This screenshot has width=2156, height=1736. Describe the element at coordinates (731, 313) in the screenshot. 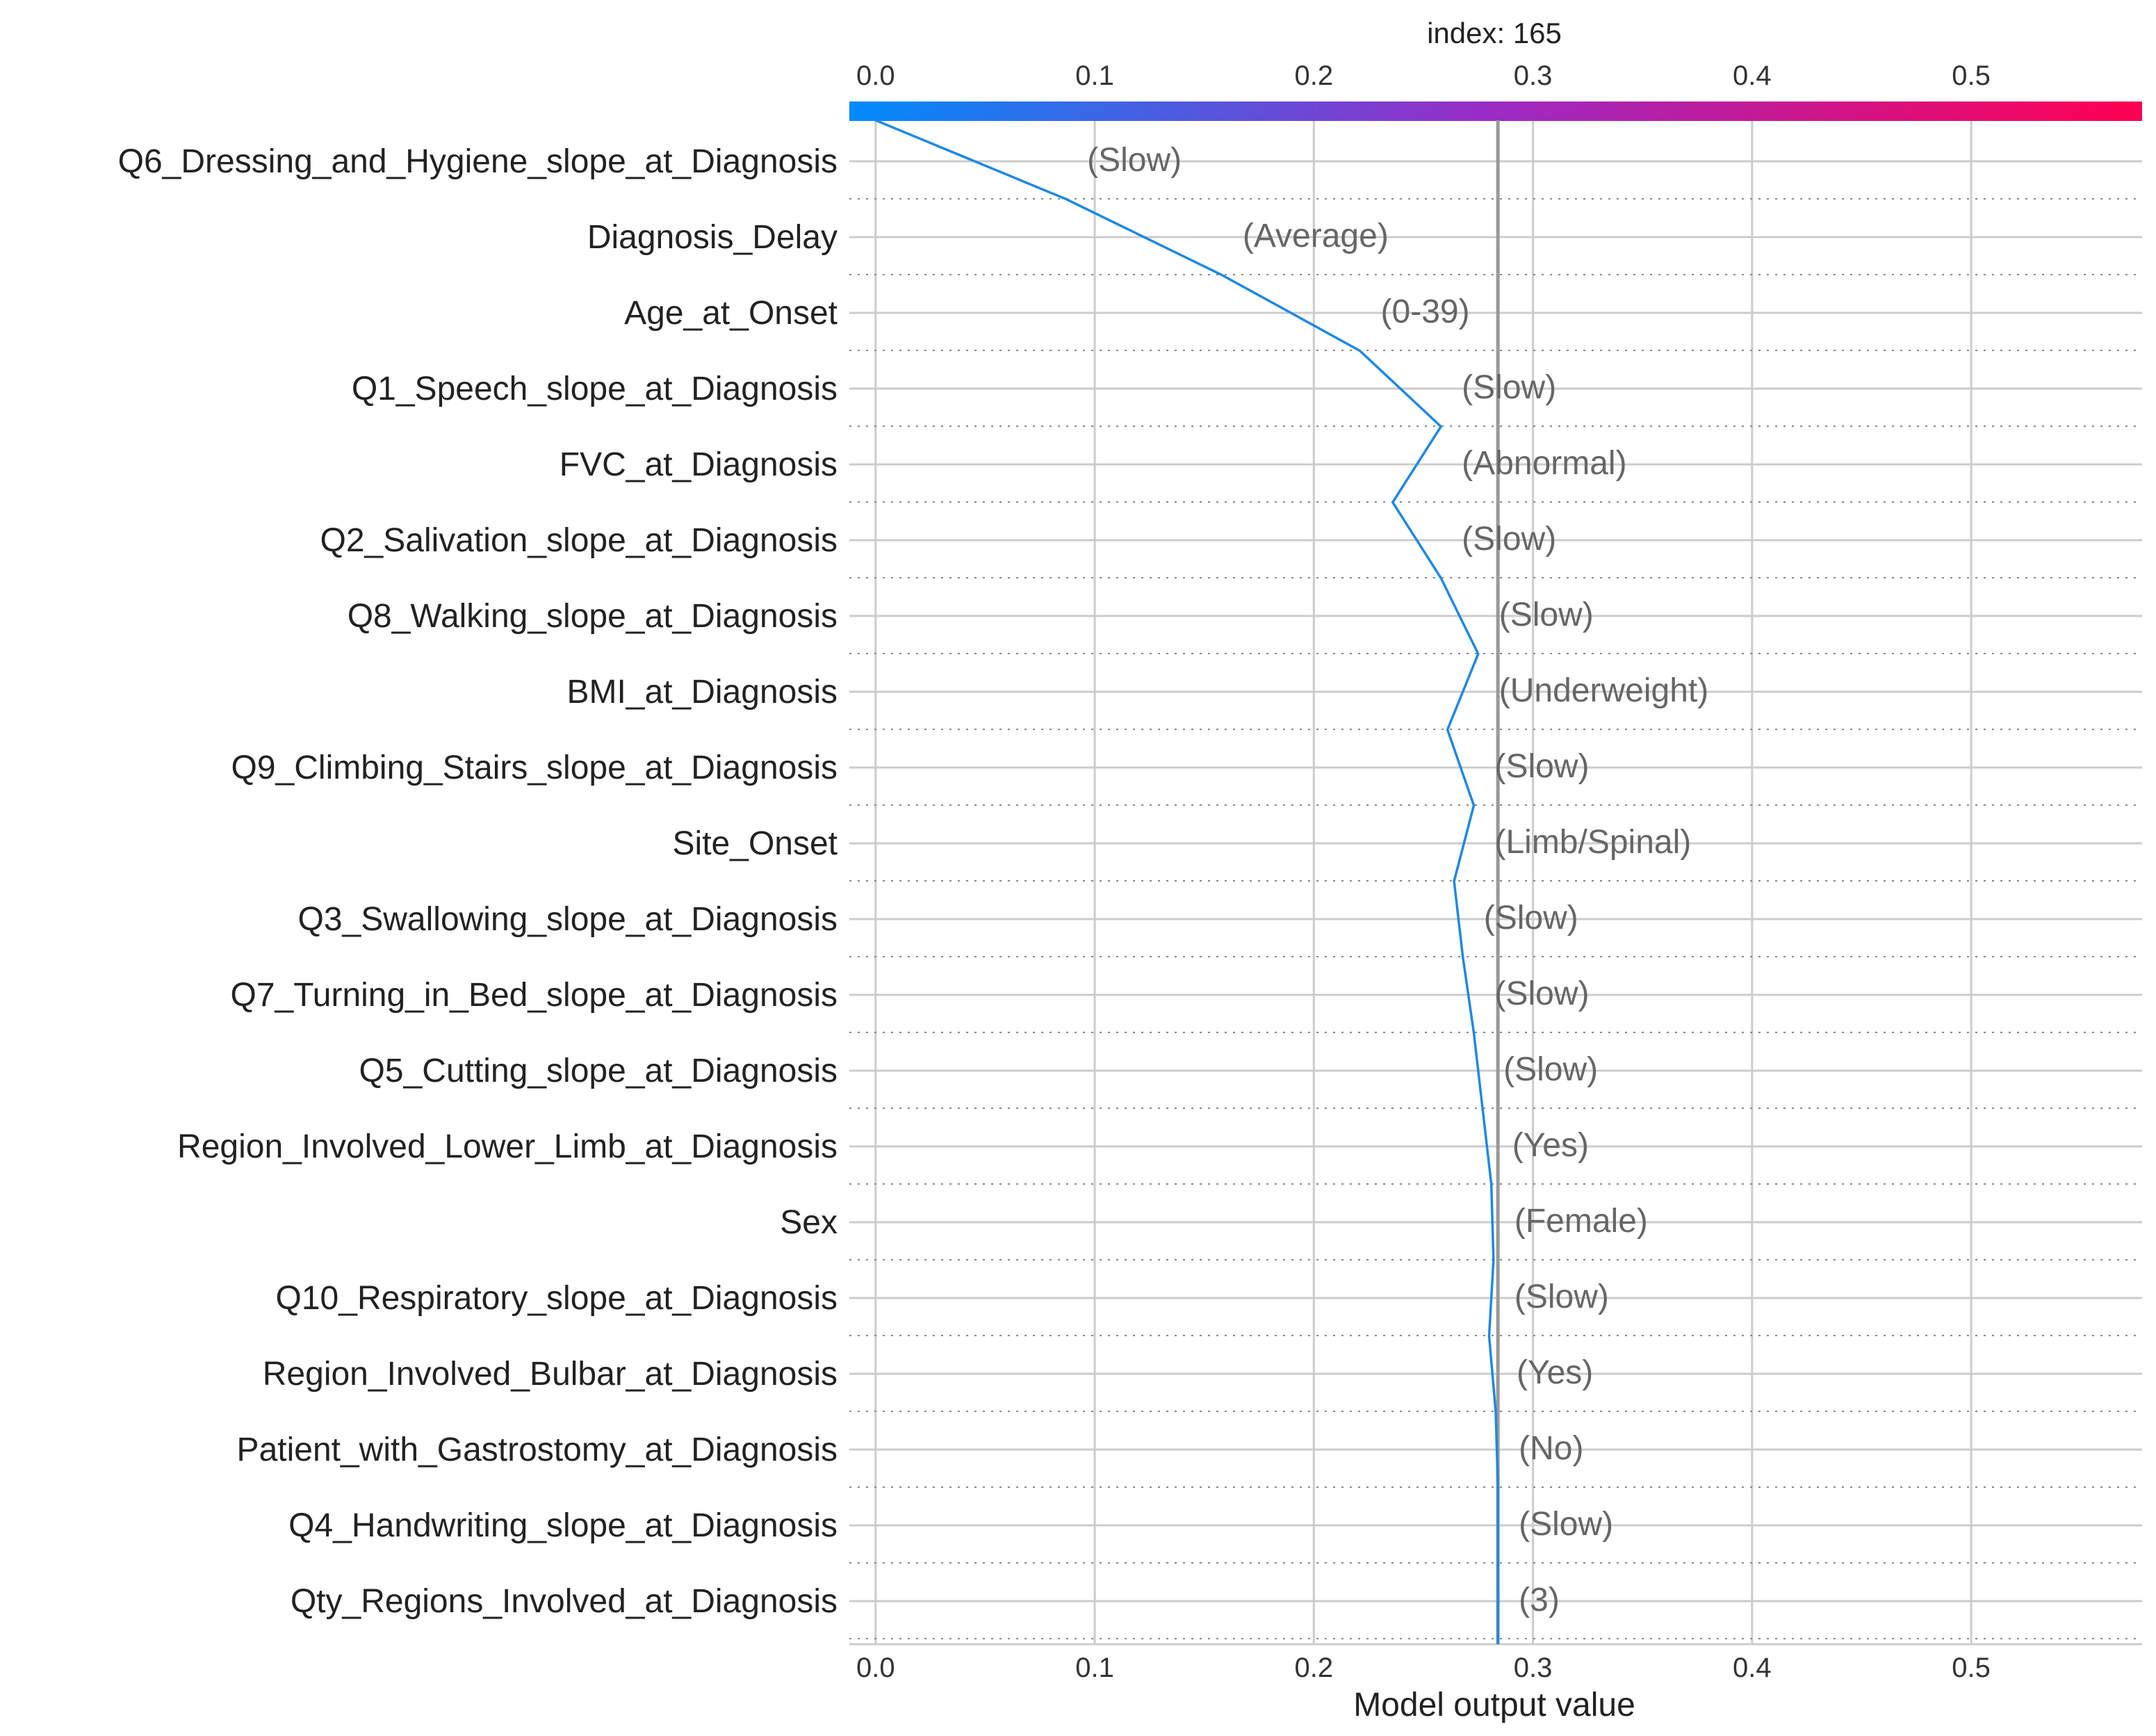

I see `feature-name: Age_at_Onset` at that location.